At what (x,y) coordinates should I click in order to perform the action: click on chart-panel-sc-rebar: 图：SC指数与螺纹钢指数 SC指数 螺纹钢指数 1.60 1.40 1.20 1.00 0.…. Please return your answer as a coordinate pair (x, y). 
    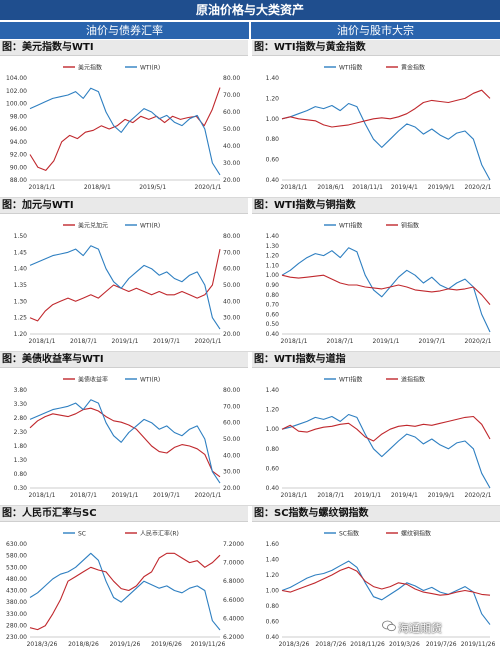
    Looking at the image, I should click on (376, 579).